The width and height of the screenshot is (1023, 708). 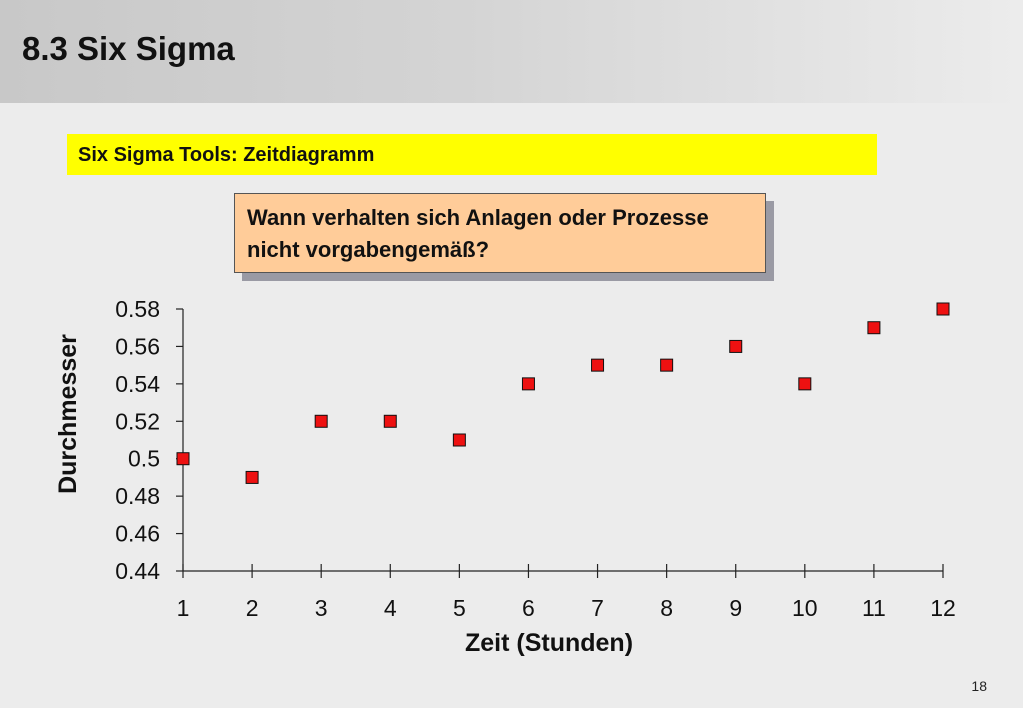 What do you see at coordinates (943, 608) in the screenshot?
I see `x-tick-label: 12` at bounding box center [943, 608].